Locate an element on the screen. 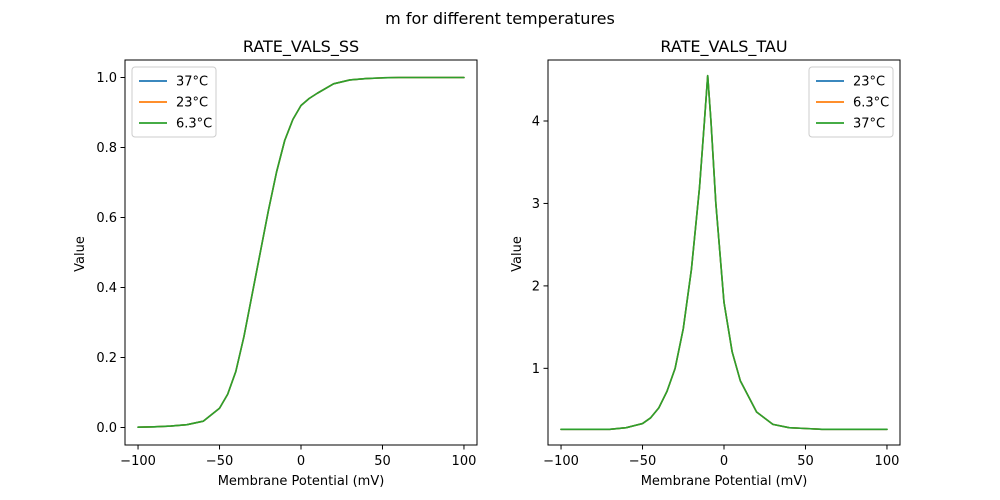  chart-tau-x-tick-label-0: −100 is located at coordinates (561, 461).